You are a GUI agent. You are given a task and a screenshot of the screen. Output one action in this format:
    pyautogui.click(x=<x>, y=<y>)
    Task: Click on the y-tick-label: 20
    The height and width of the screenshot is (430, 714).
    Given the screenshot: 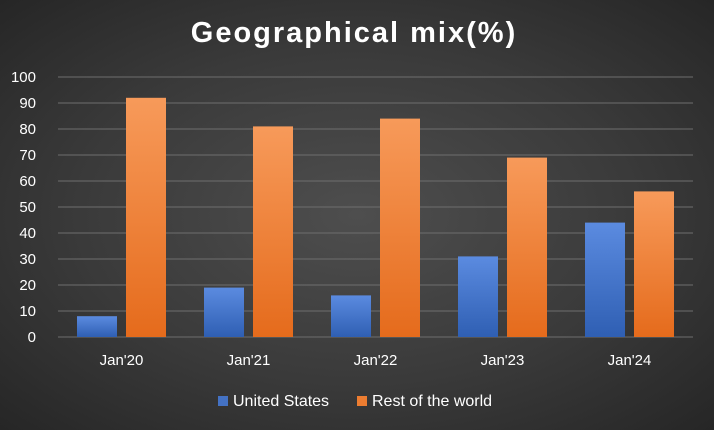 What is the action you would take?
    pyautogui.click(x=27, y=285)
    